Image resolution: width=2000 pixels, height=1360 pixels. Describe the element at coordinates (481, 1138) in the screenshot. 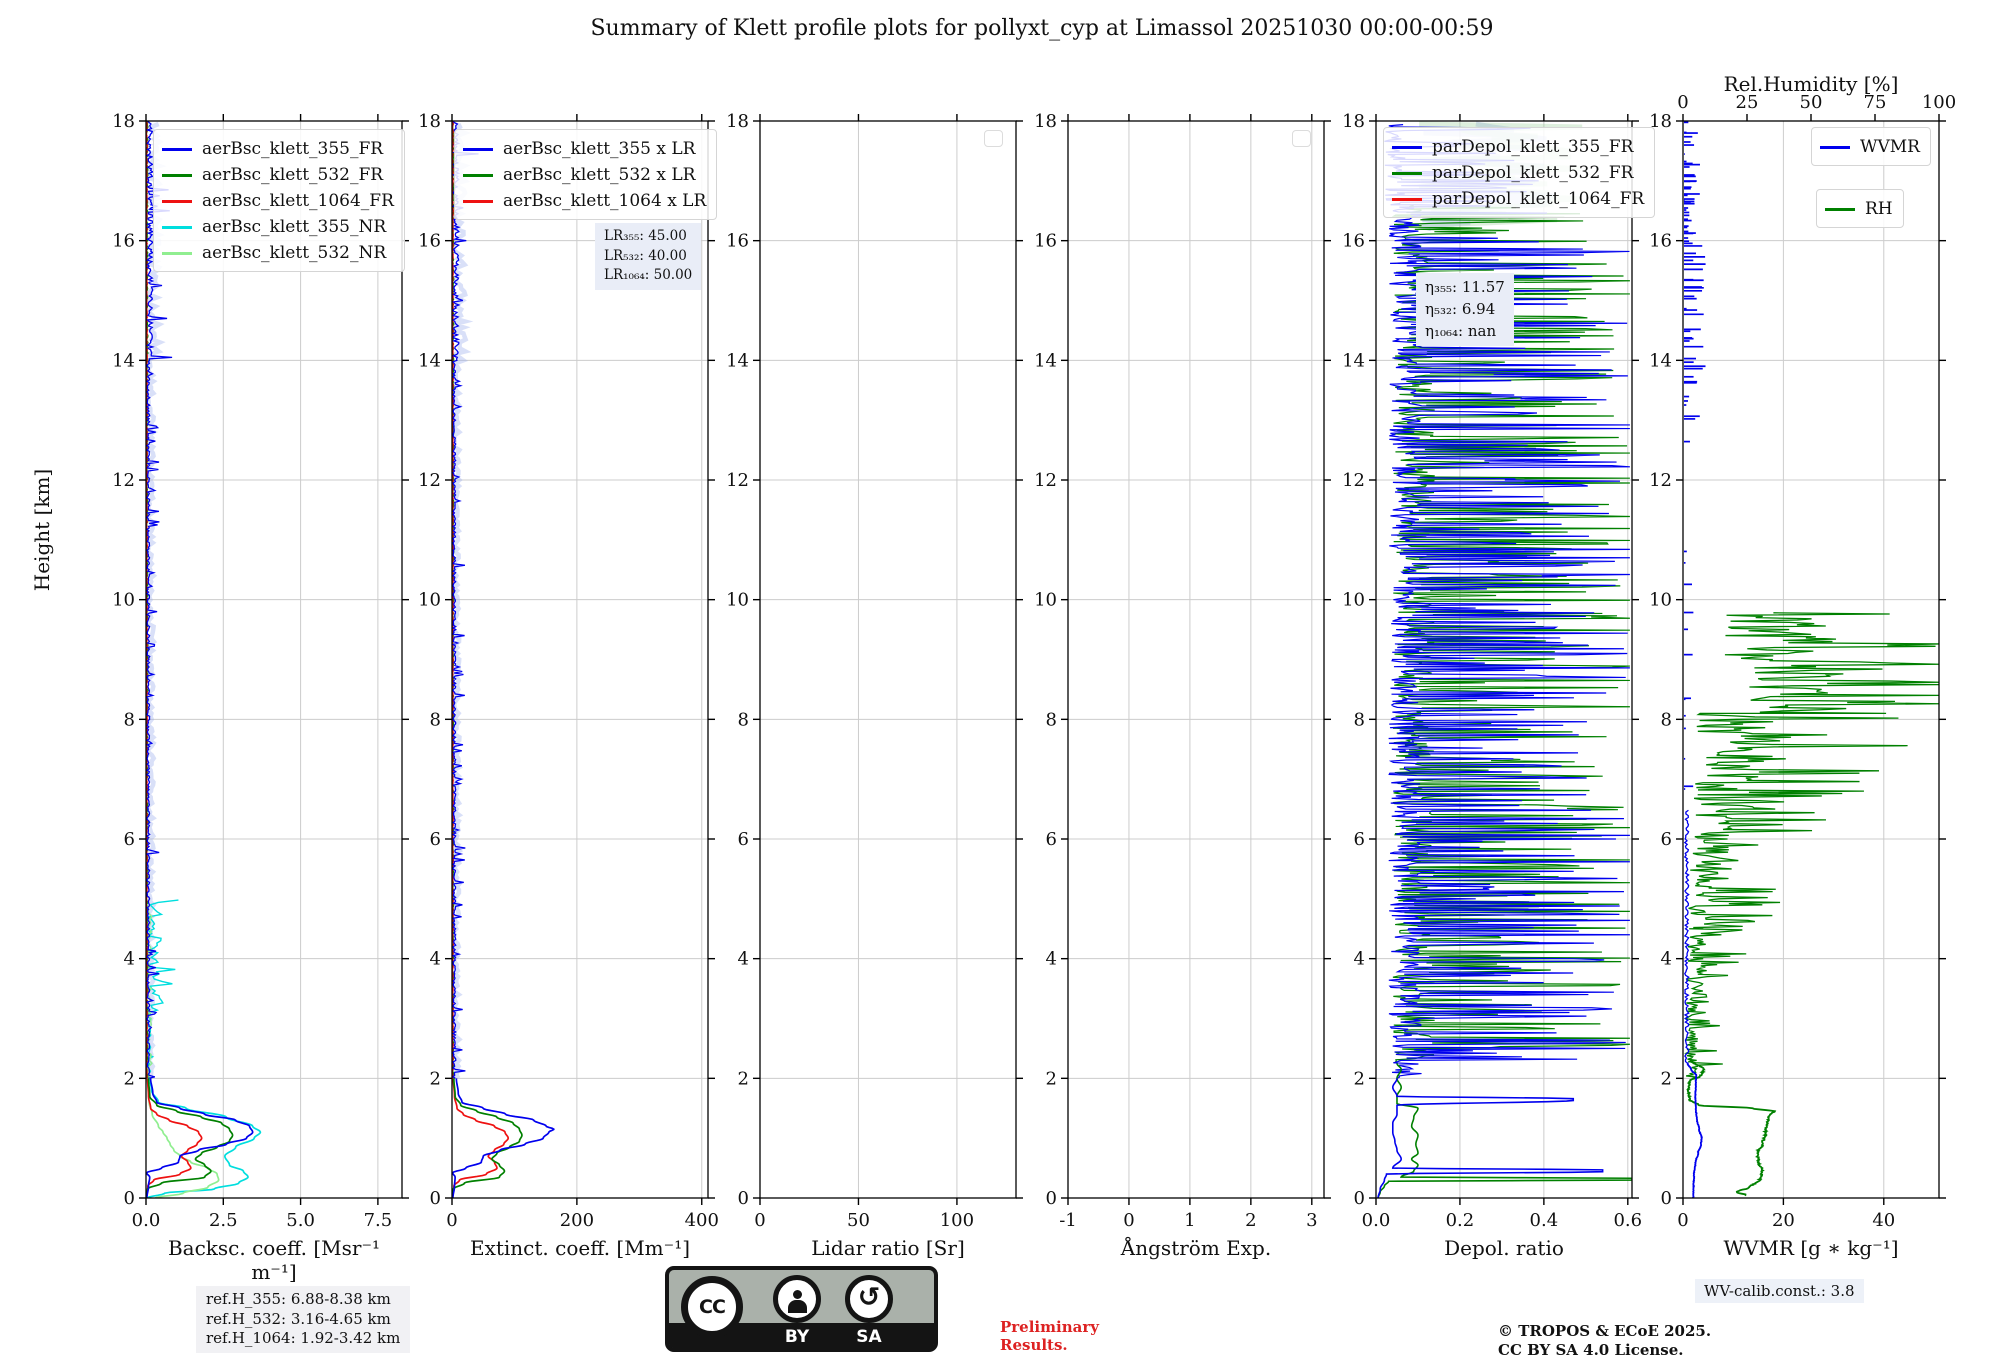

I see `series-aerBsc_klett_1064_x_LR` at that location.